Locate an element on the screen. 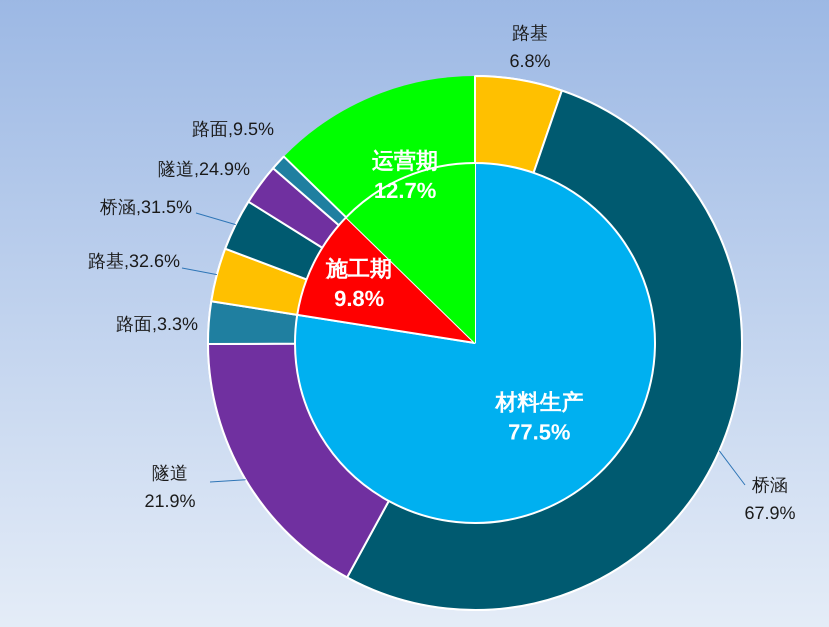 The image size is (829, 627). slice-label: 桥涵,31.5% is located at coordinates (145, 206).